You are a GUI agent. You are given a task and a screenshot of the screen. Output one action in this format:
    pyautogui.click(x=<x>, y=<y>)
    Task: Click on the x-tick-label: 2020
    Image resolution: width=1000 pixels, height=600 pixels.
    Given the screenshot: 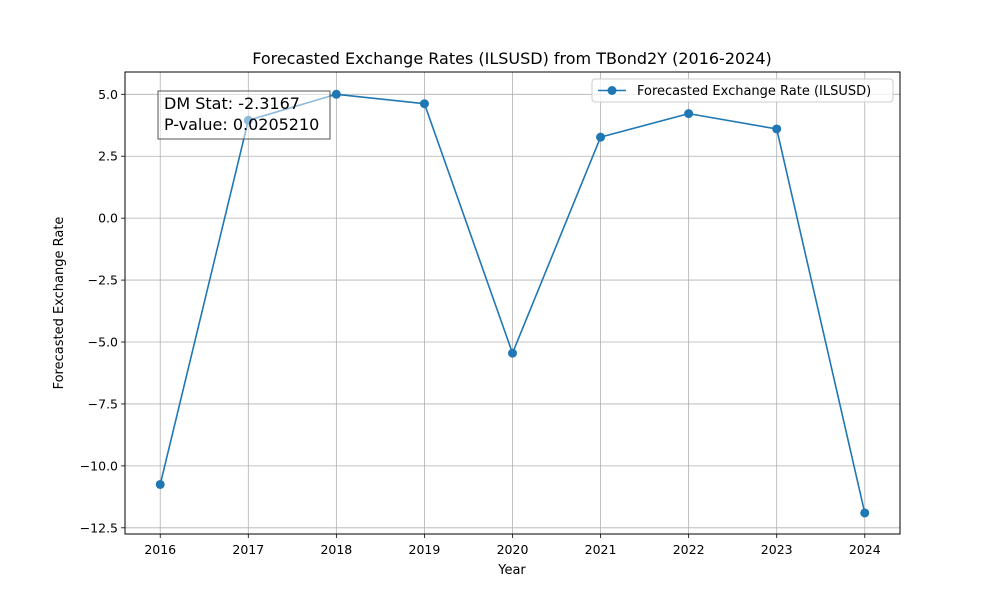 What is the action you would take?
    pyautogui.click(x=513, y=549)
    